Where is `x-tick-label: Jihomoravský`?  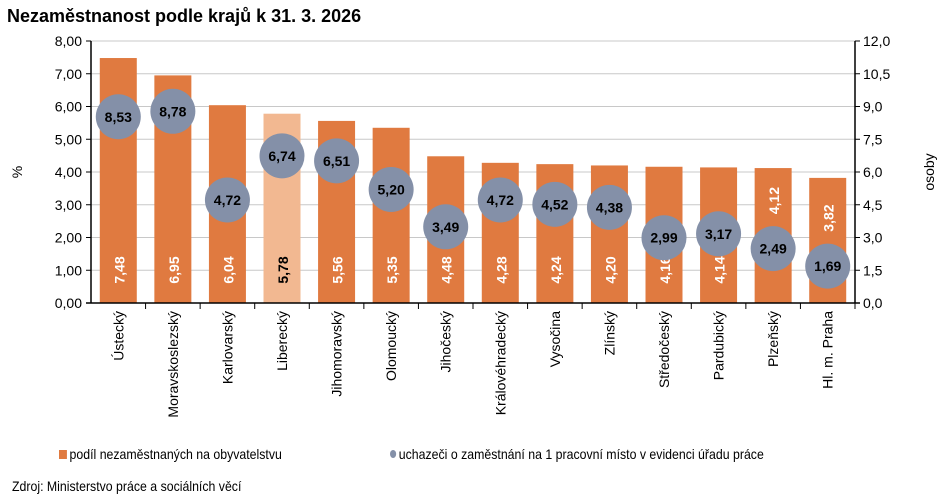
x-tick-label: Jihomoravský is located at coordinates (337, 354).